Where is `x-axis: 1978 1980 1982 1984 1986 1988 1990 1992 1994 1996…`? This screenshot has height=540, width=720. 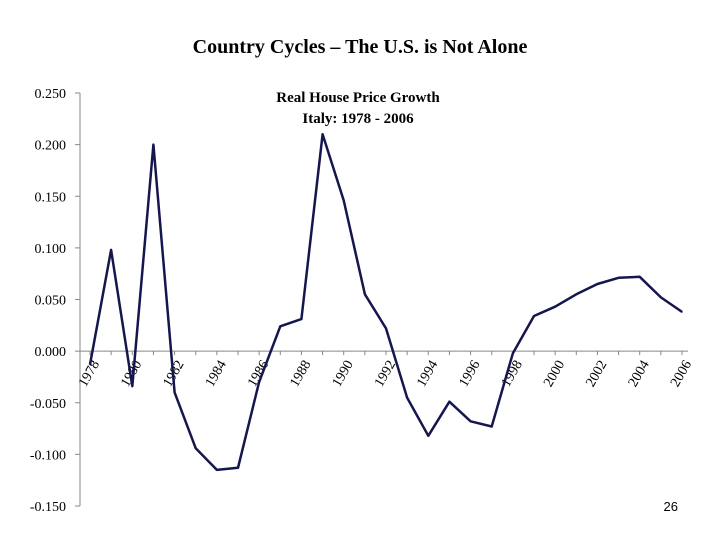 x-axis: 1978 1980 1982 1984 1986 1988 1990 1992 1994 1996… is located at coordinates (385, 370).